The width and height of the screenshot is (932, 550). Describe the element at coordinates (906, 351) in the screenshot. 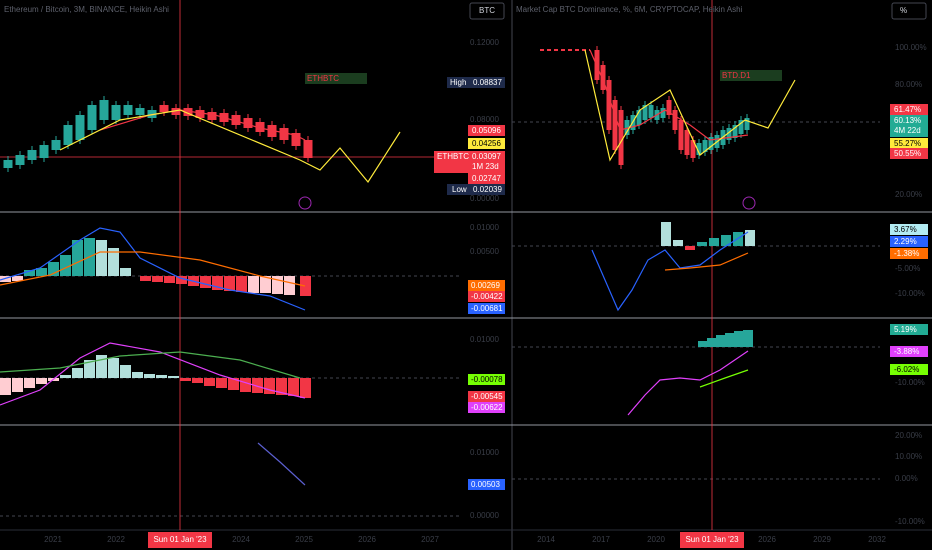

I see `indicator-tag: -3.88%` at that location.